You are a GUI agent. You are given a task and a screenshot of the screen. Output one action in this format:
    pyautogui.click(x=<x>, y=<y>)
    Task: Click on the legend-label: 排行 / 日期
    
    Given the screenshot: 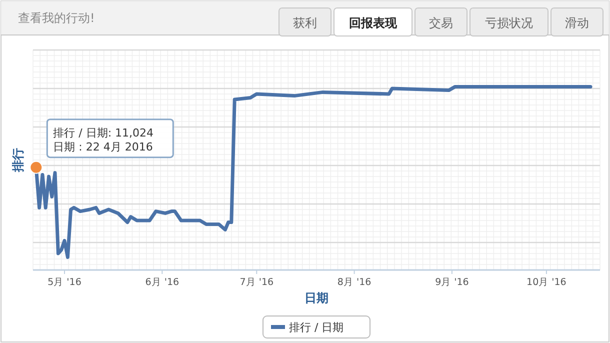 What is the action you would take?
    pyautogui.click(x=316, y=327)
    